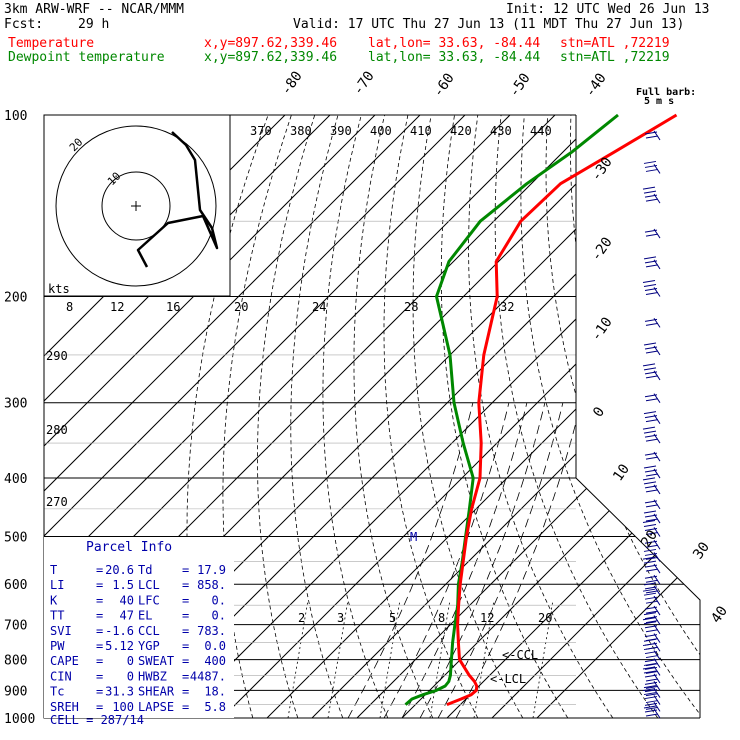 This screenshot has height=740, width=740. I want to click on theta-left-label: 290, so click(57, 356).